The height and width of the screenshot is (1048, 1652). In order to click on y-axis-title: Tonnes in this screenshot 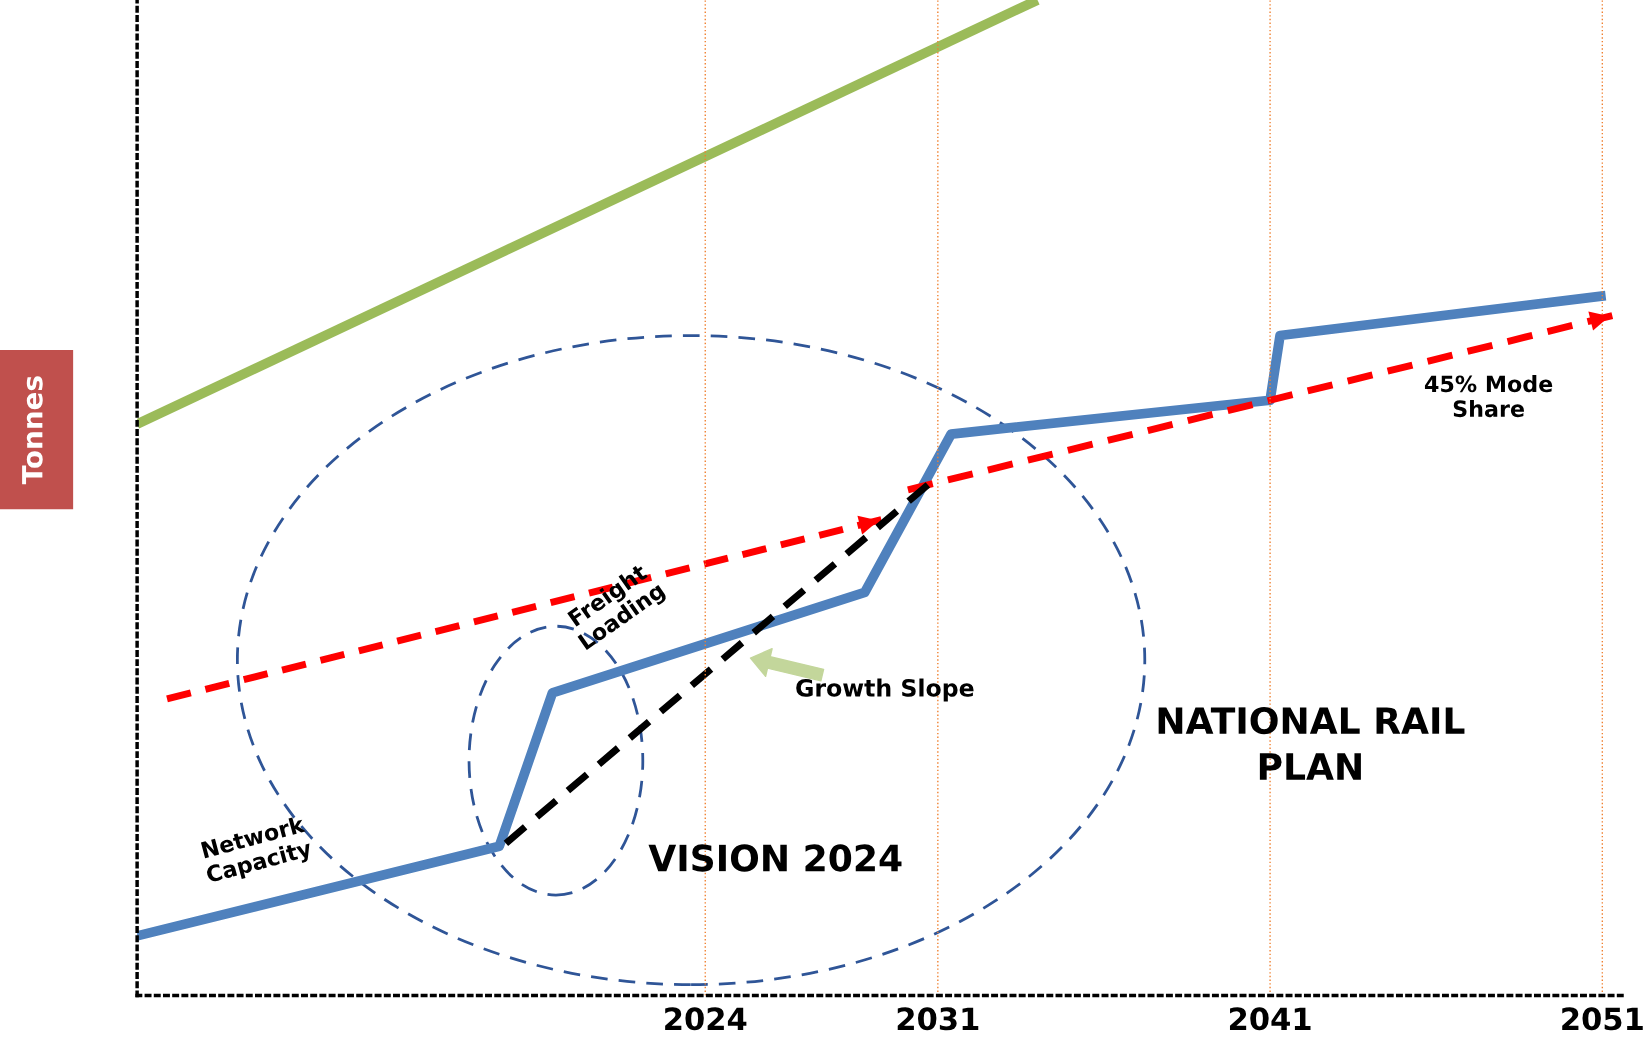, I will do `click(32, 430)`.